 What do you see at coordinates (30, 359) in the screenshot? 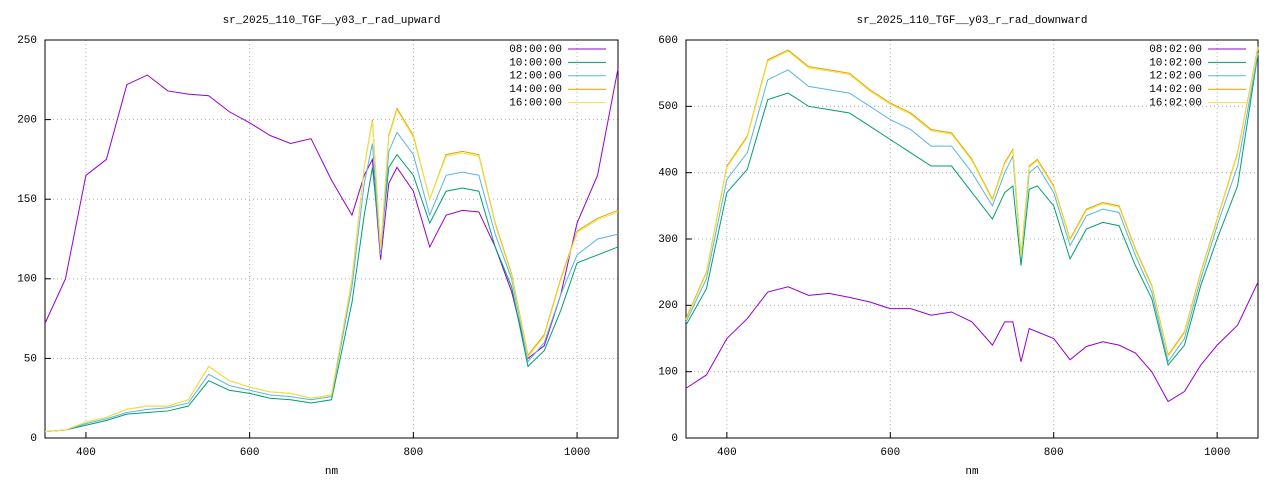
I see `y-tick-label: 50` at bounding box center [30, 359].